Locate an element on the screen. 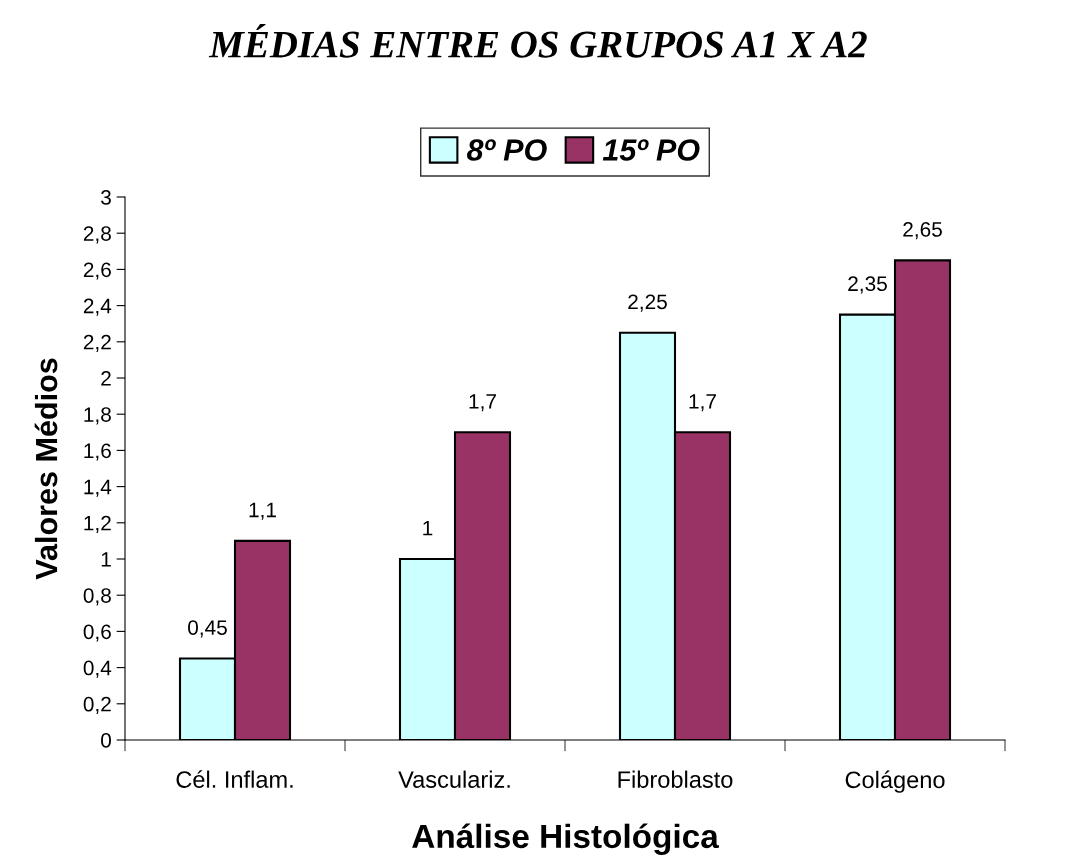 The height and width of the screenshot is (862, 1077). x-axis-title: Análise Histológica is located at coordinates (565, 839).